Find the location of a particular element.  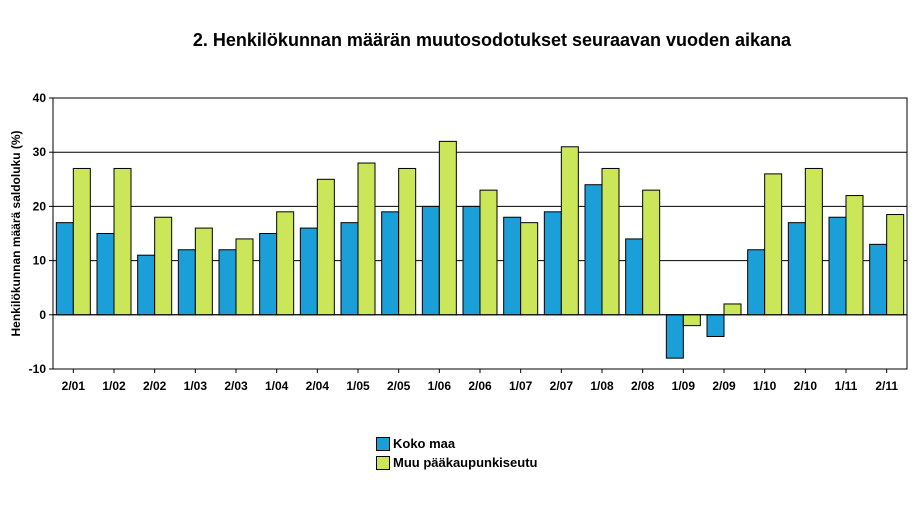

x-tick-label: 1/08 is located at coordinates (602, 386).